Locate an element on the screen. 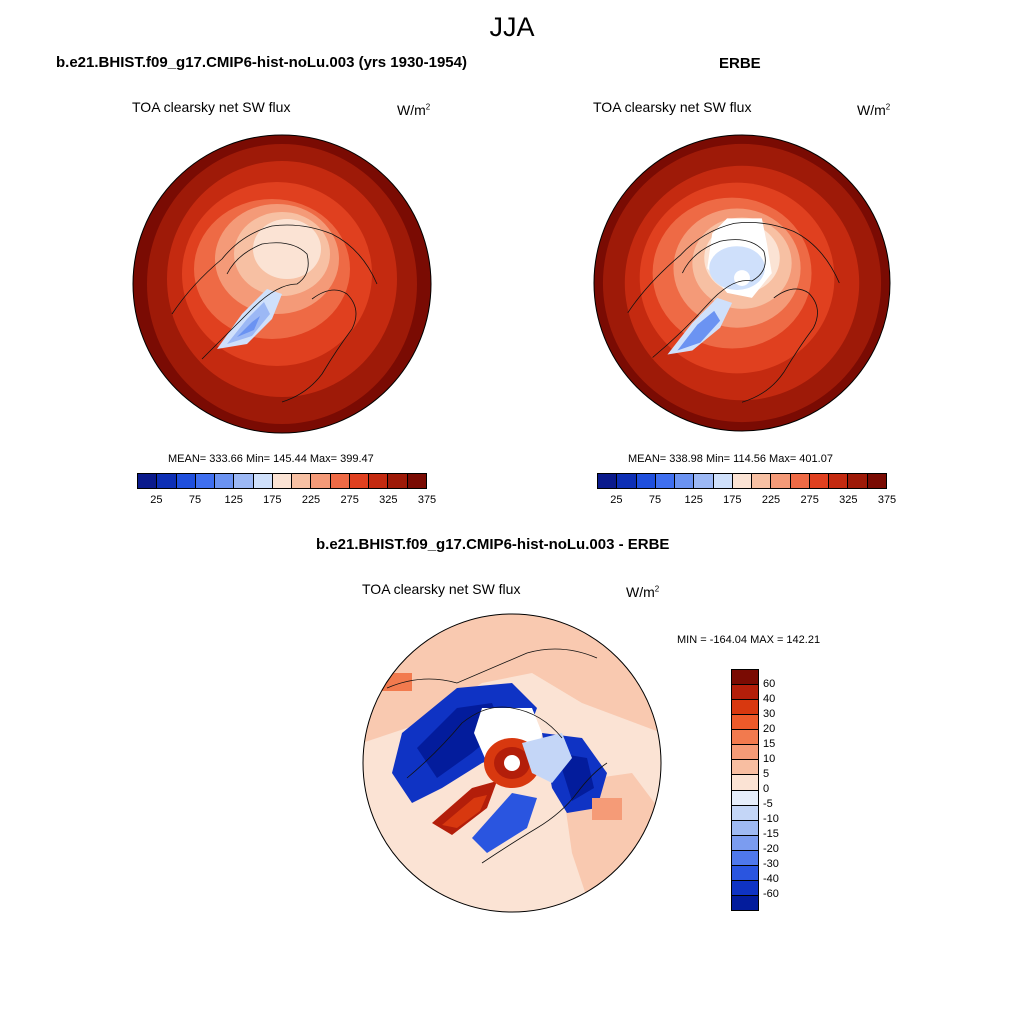  panel-1-colorbar is located at coordinates (282, 481).